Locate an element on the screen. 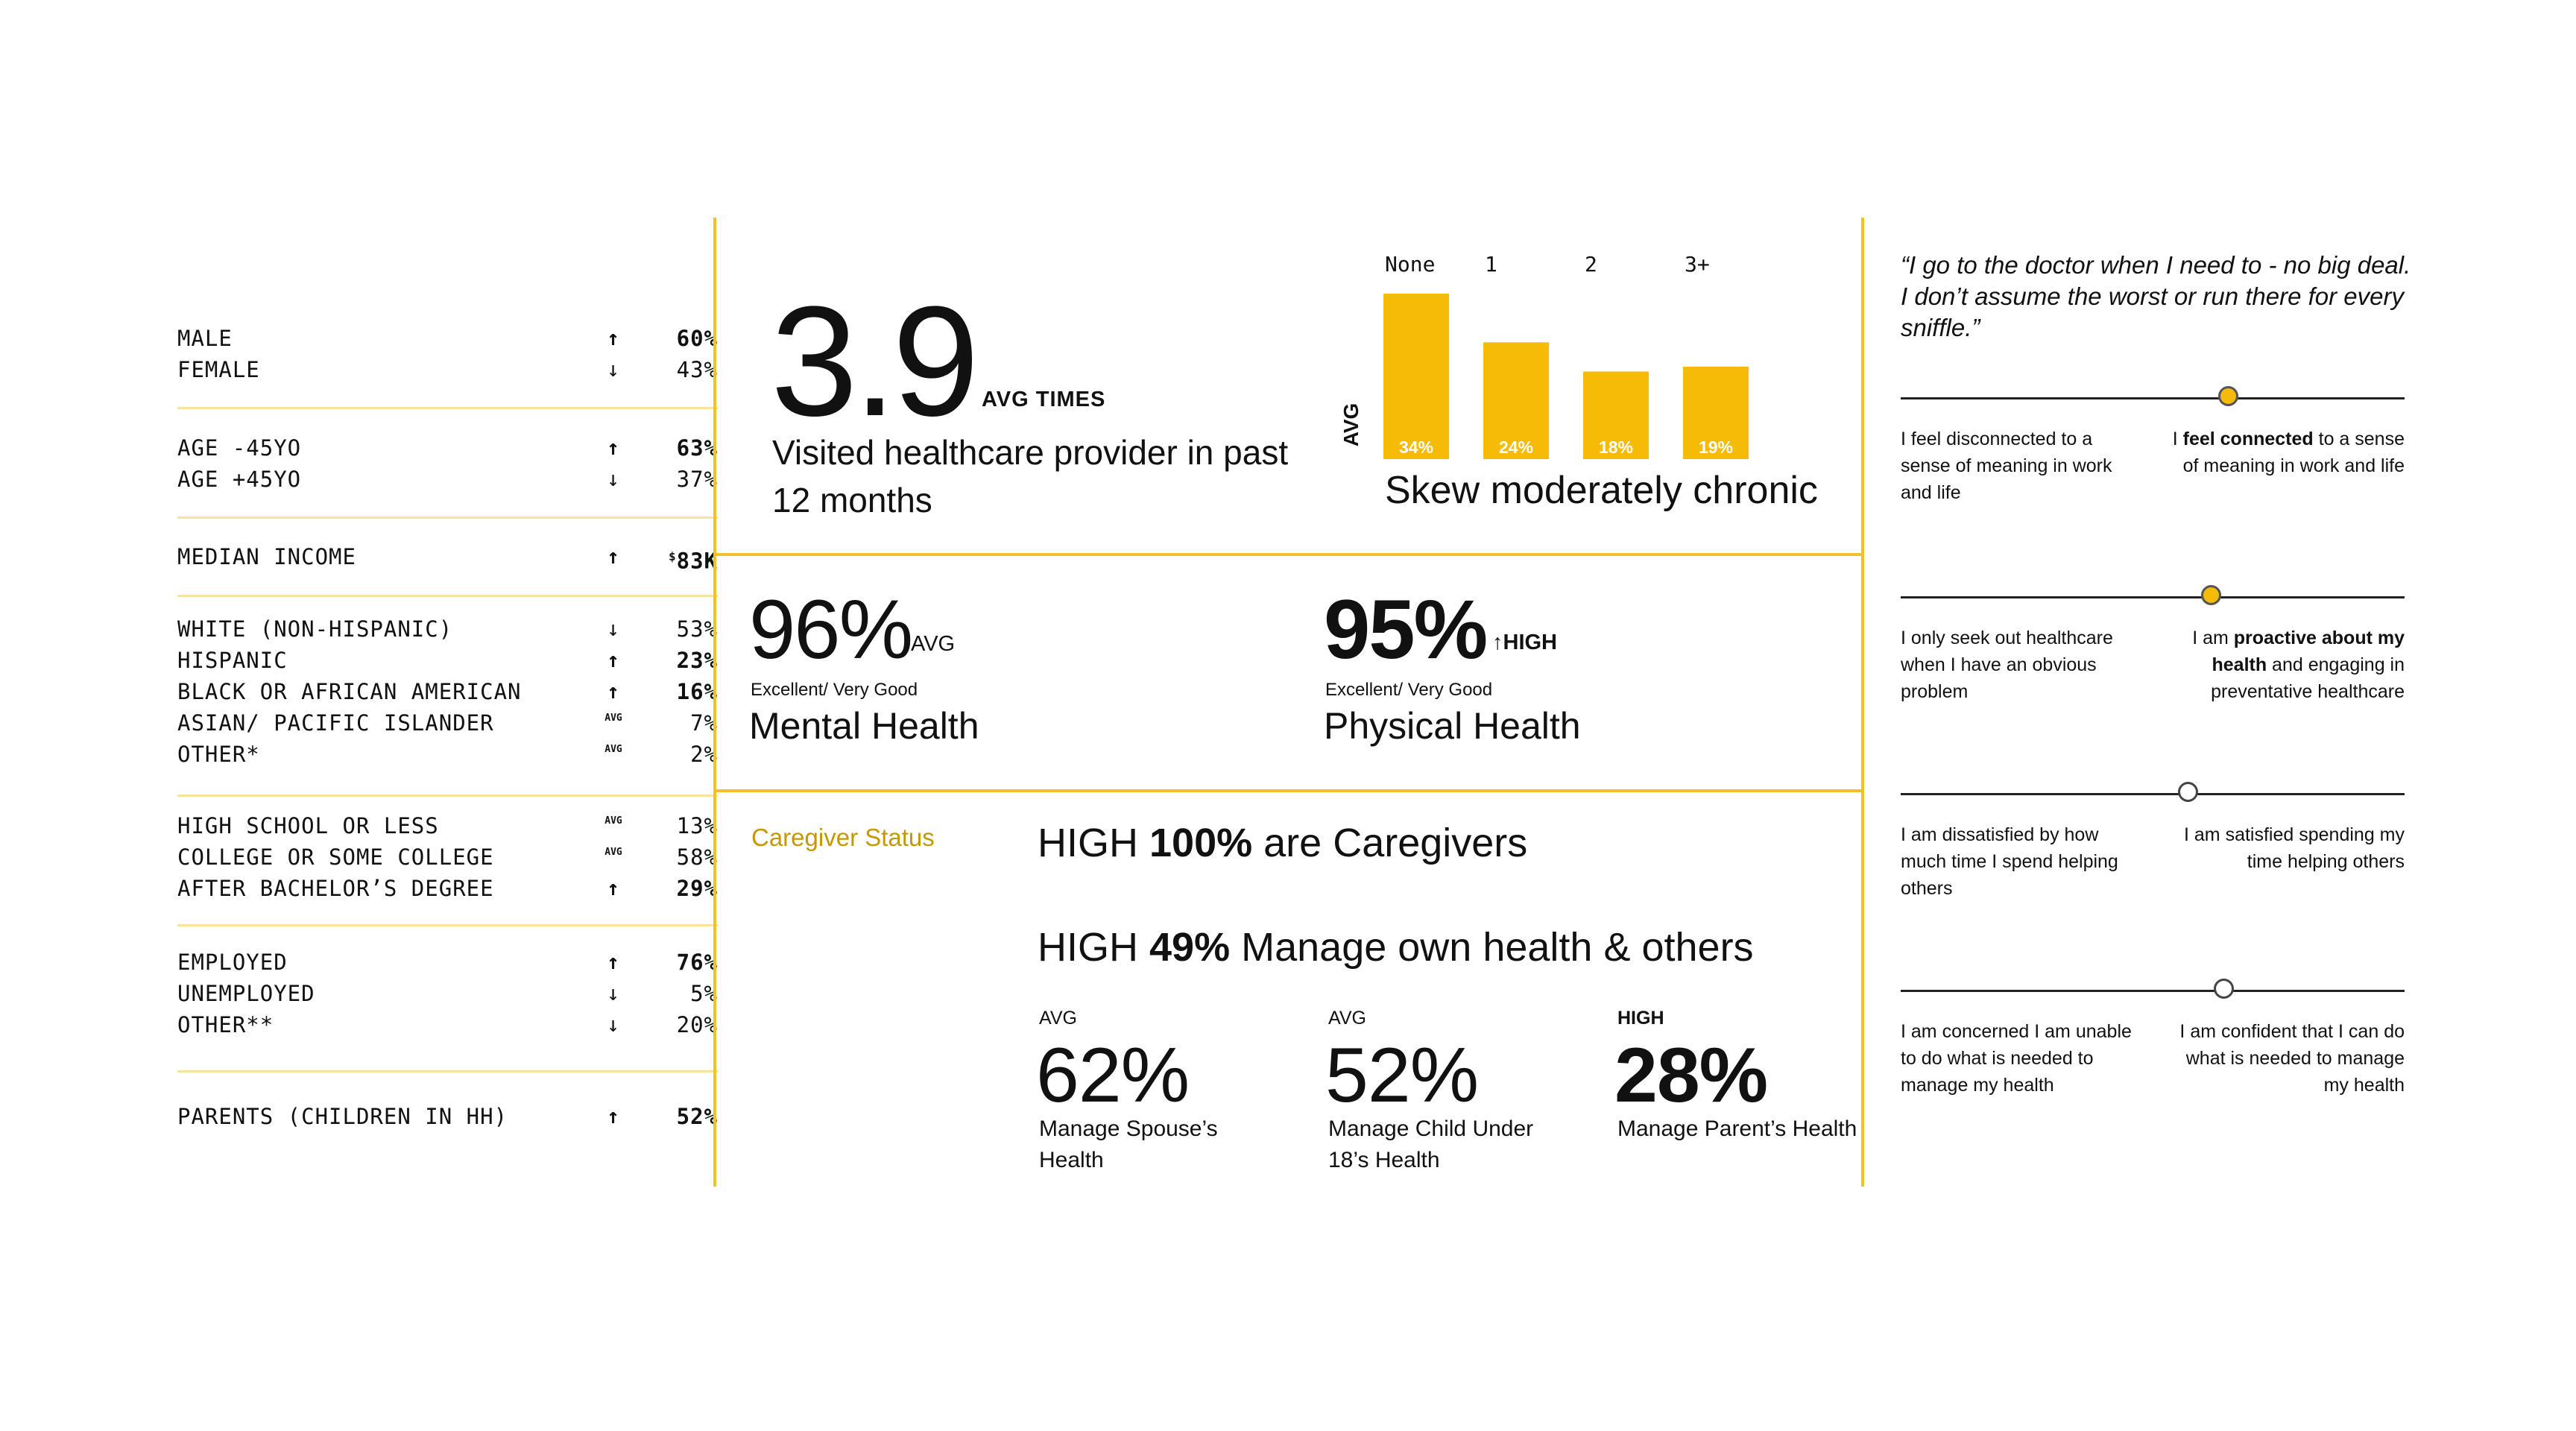  demographic-label: COLLEGE OR SOME COLLEGE is located at coordinates (335, 857).